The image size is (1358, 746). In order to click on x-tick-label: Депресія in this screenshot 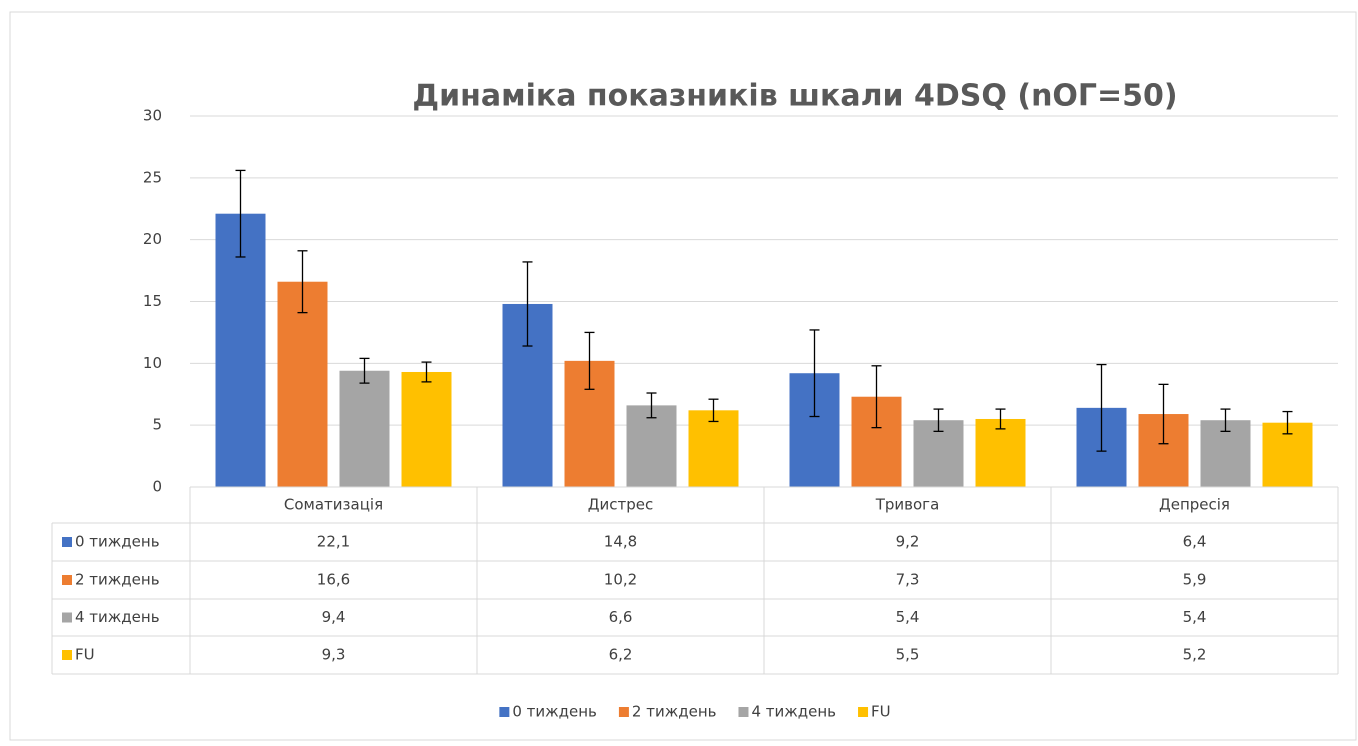, I will do `click(1194, 505)`.